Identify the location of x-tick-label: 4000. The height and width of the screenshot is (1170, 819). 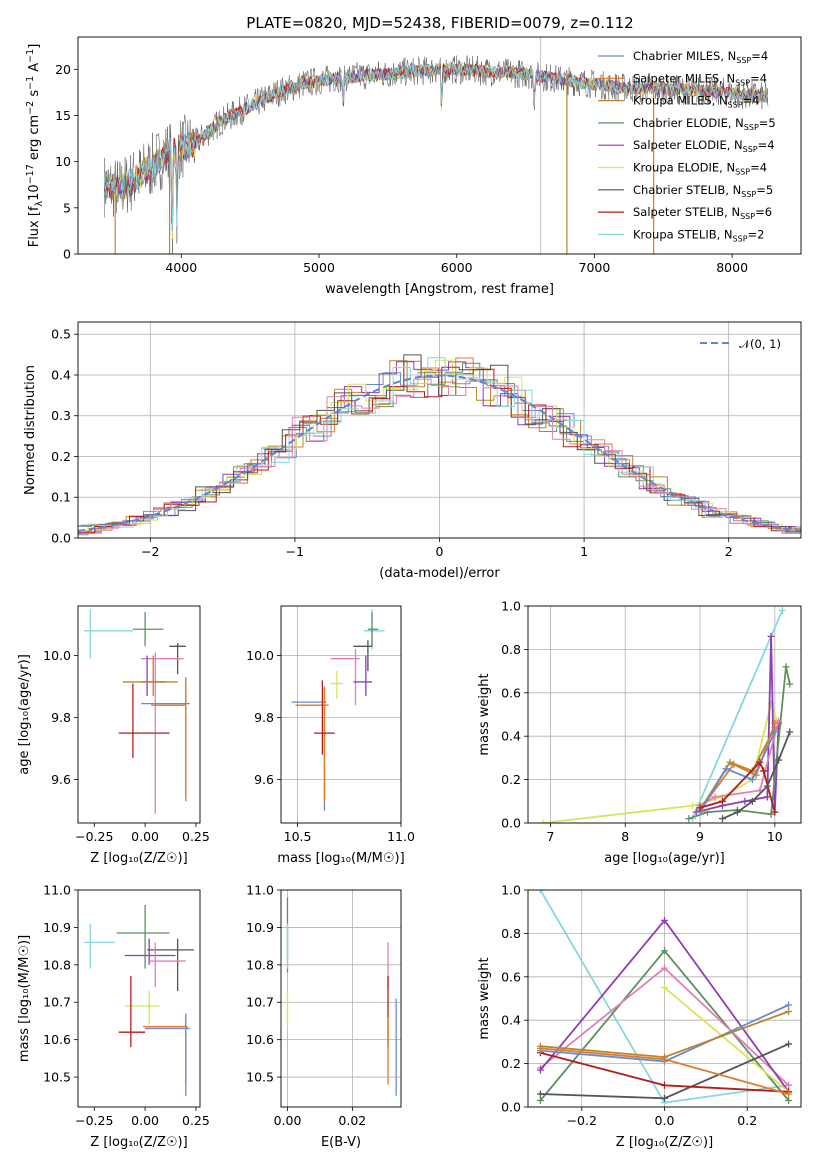
(181, 267).